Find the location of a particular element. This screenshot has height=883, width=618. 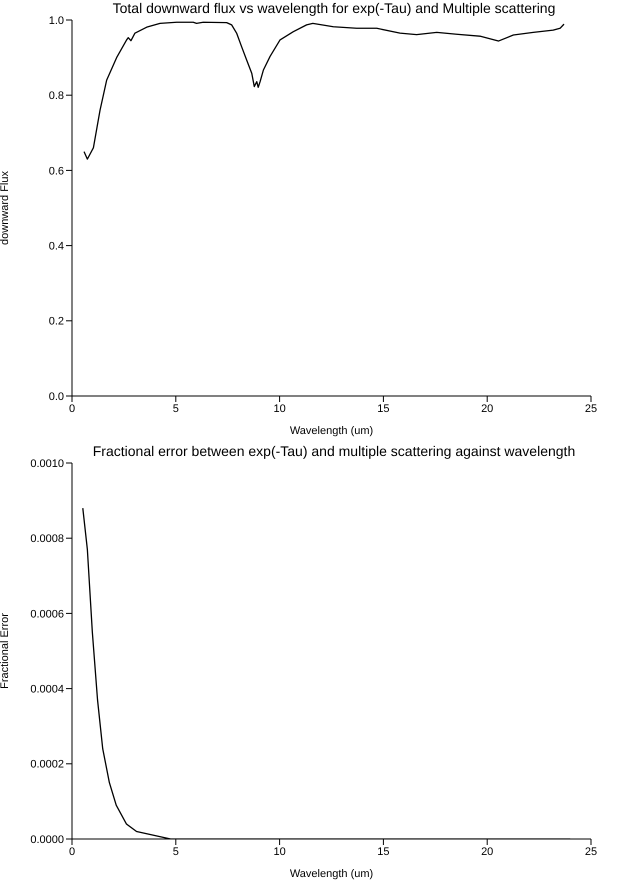

y-tick-label: 0.0006 is located at coordinates (47, 614).